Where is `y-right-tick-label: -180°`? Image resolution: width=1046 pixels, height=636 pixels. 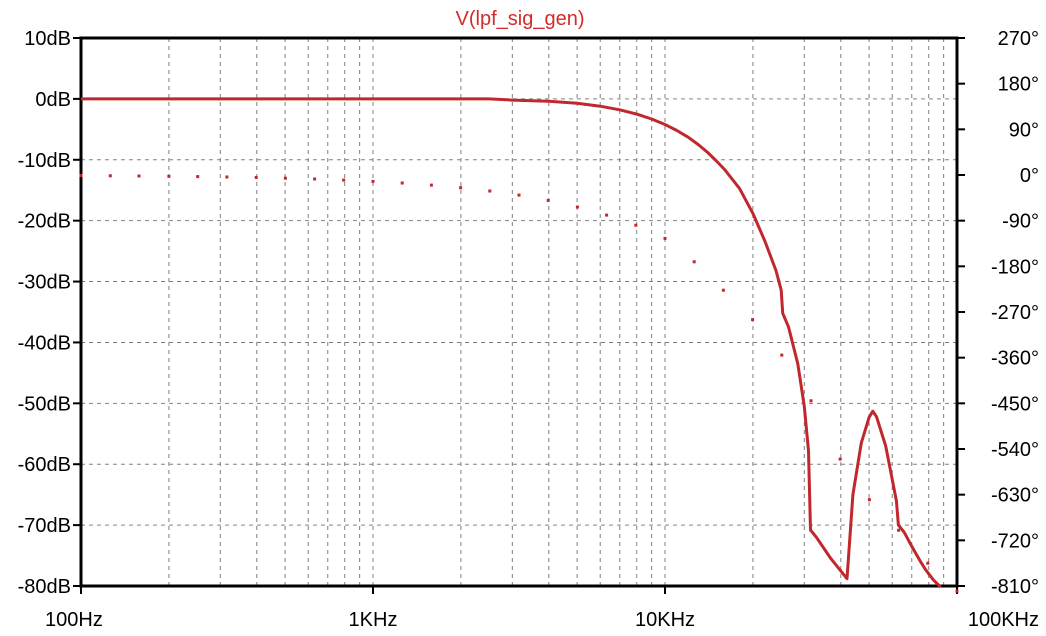 y-right-tick-label: -180° is located at coordinates (1015, 267).